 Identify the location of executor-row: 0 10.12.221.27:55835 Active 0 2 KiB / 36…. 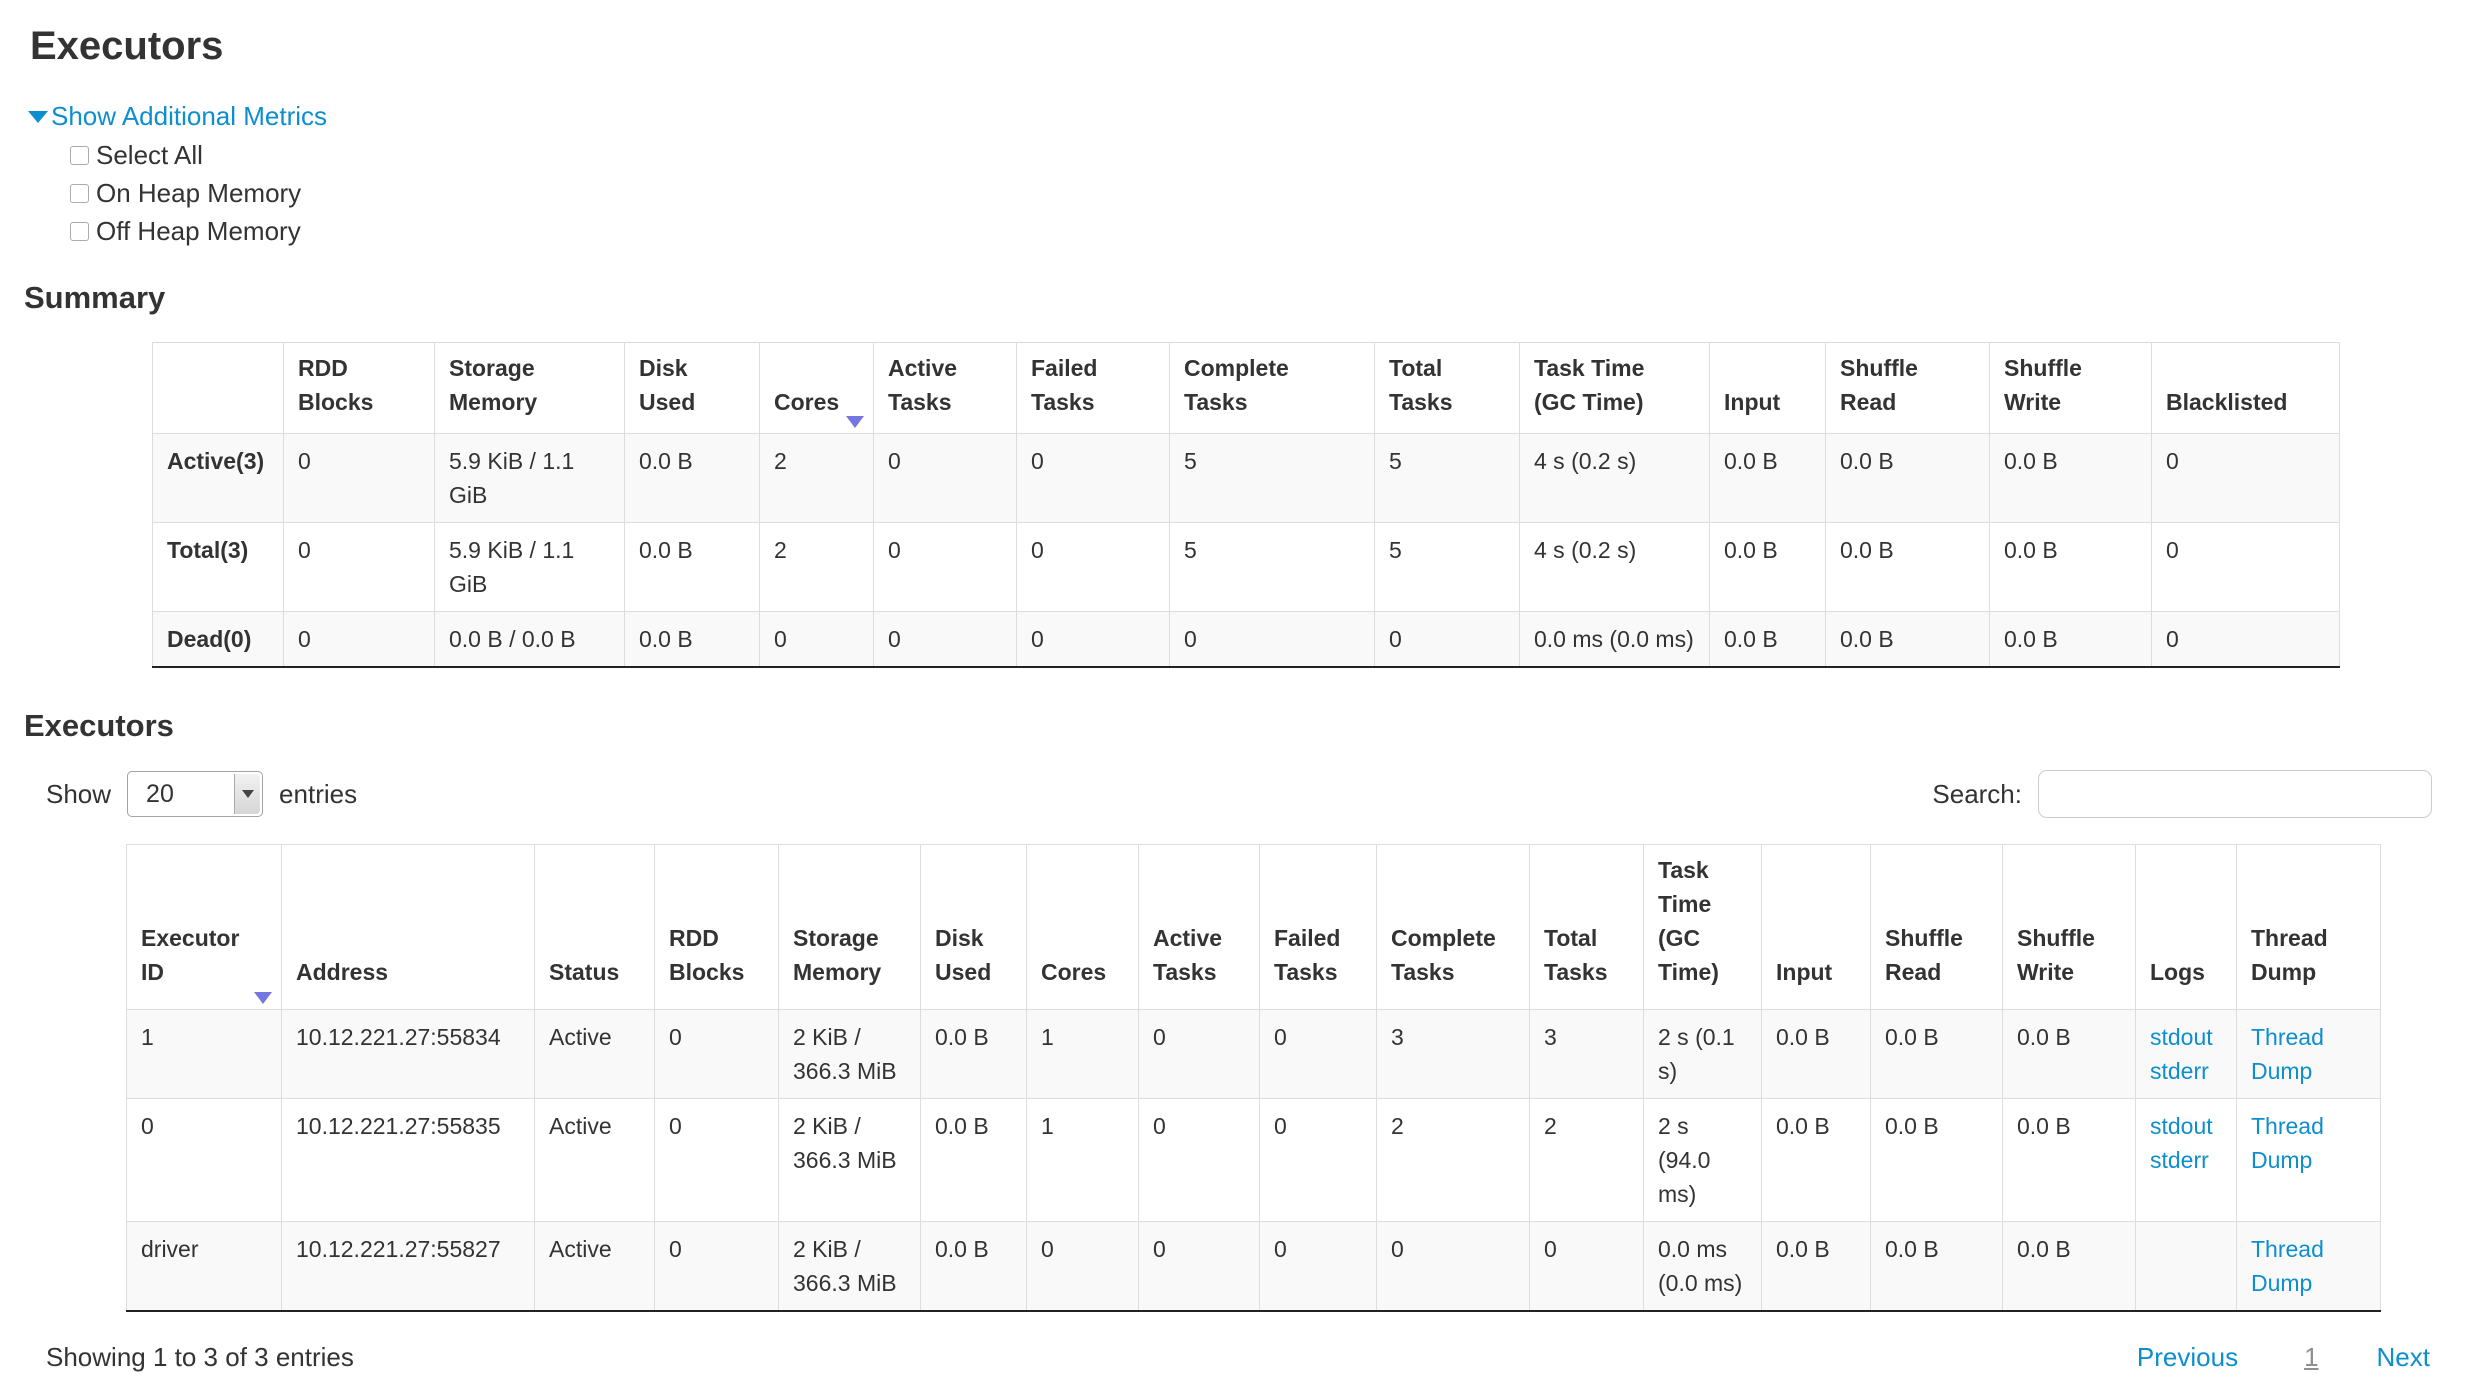
(1253, 1160).